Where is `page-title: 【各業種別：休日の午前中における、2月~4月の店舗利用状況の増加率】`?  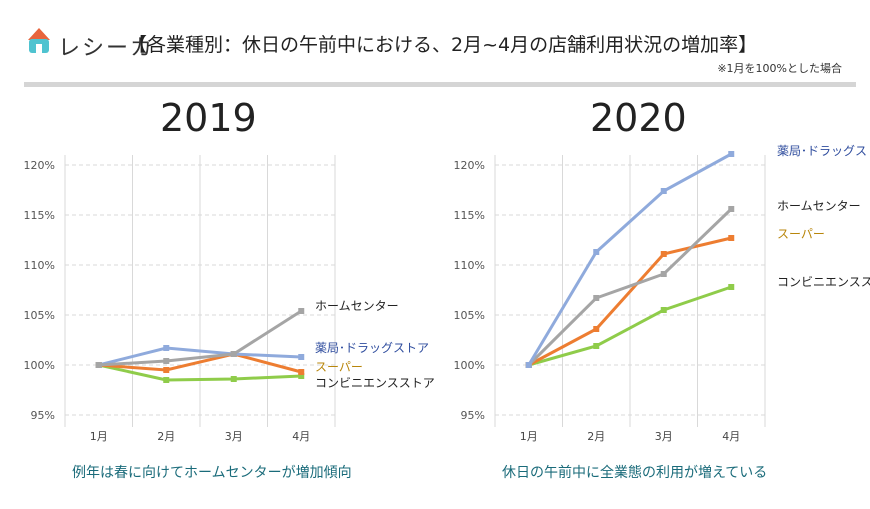 page-title: 【各業種別：休日の午前中における、2月~4月の店舗利用状況の増加率】 is located at coordinates (443, 45).